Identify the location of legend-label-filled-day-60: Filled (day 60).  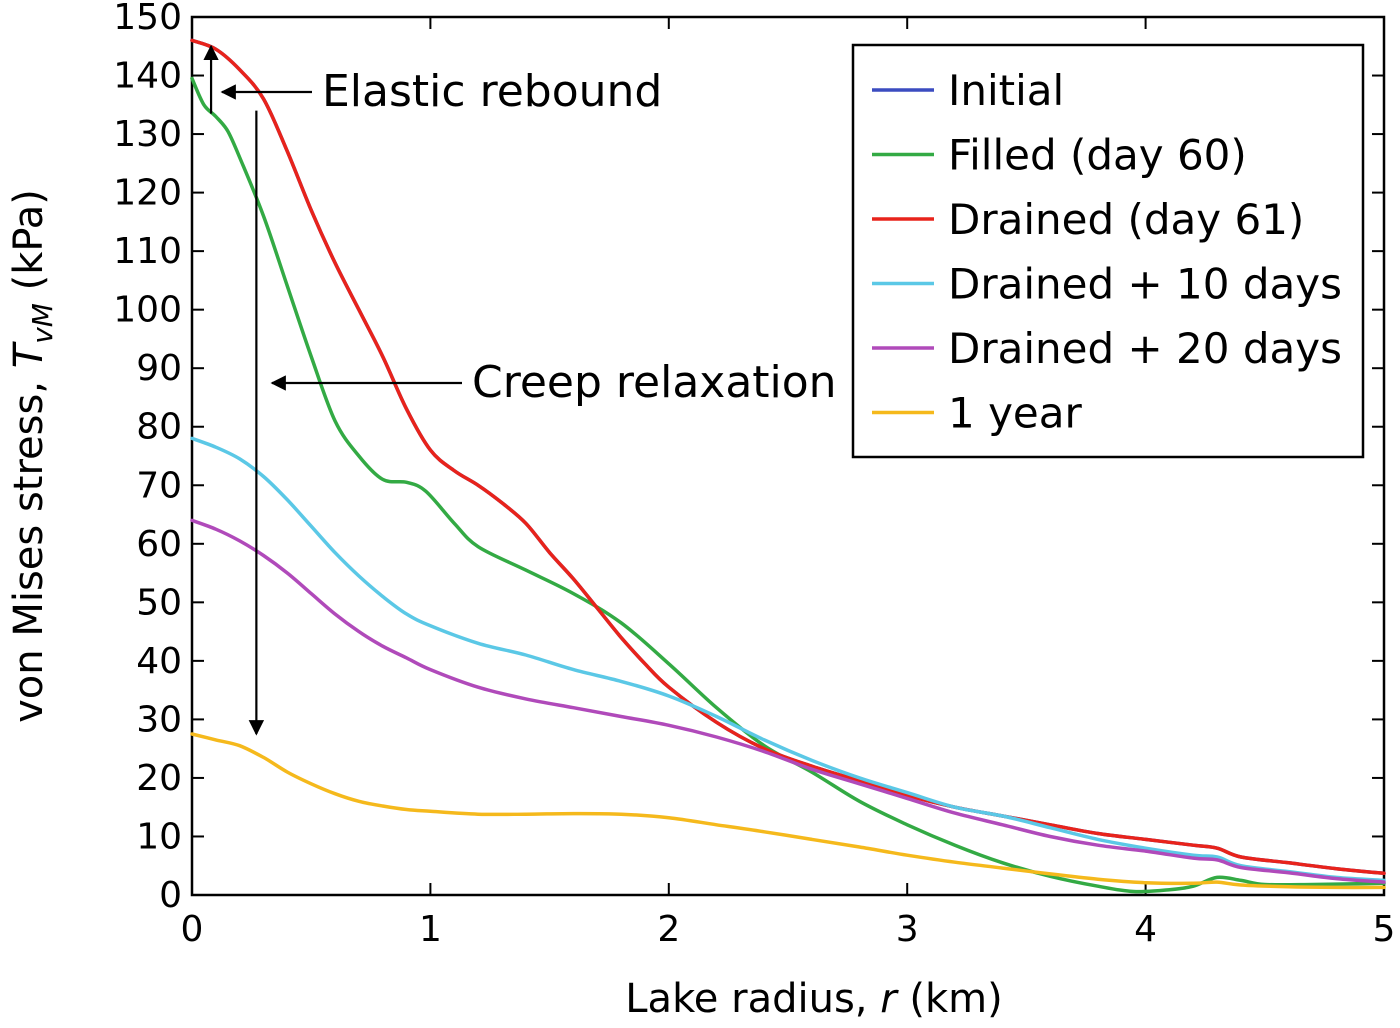
(1097, 155).